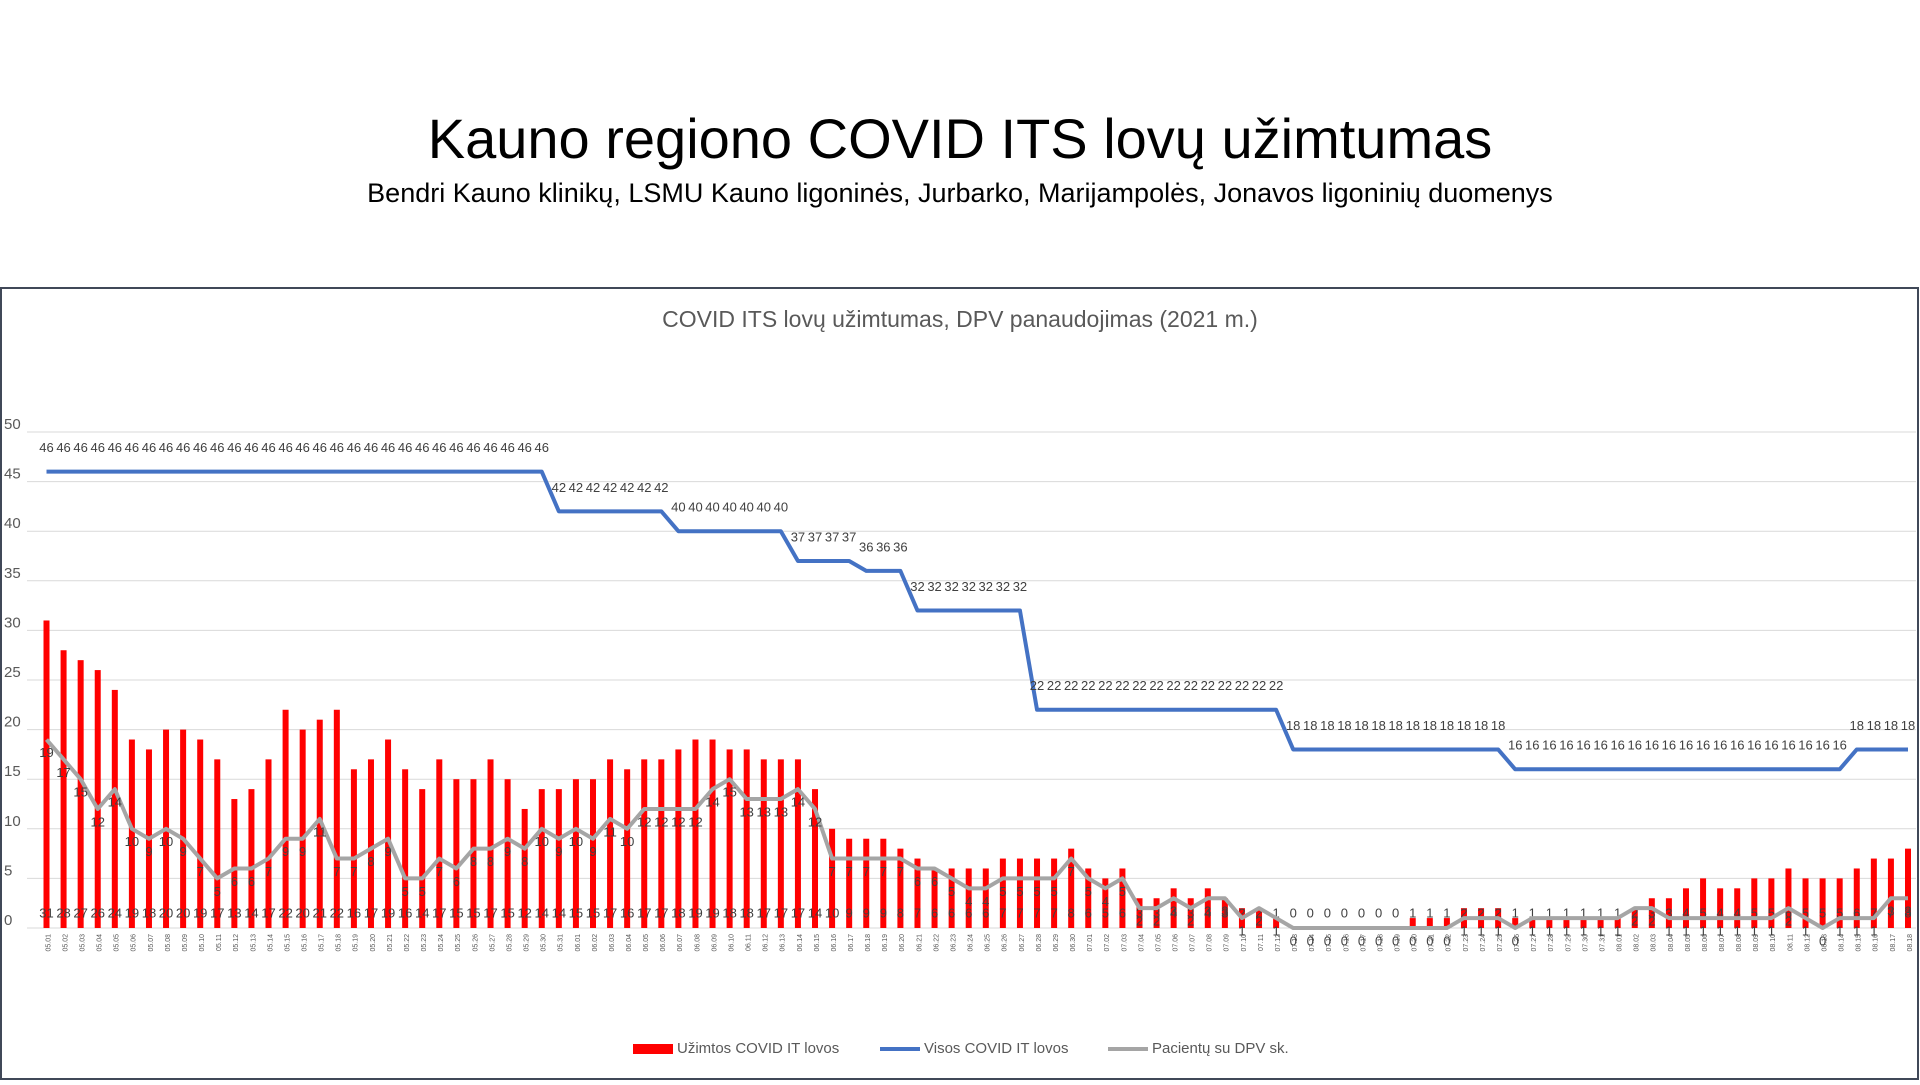 Image resolution: width=1920 pixels, height=1085 pixels. What do you see at coordinates (1688, 943) in the screenshot?
I see `x-tick-label: 08.05` at bounding box center [1688, 943].